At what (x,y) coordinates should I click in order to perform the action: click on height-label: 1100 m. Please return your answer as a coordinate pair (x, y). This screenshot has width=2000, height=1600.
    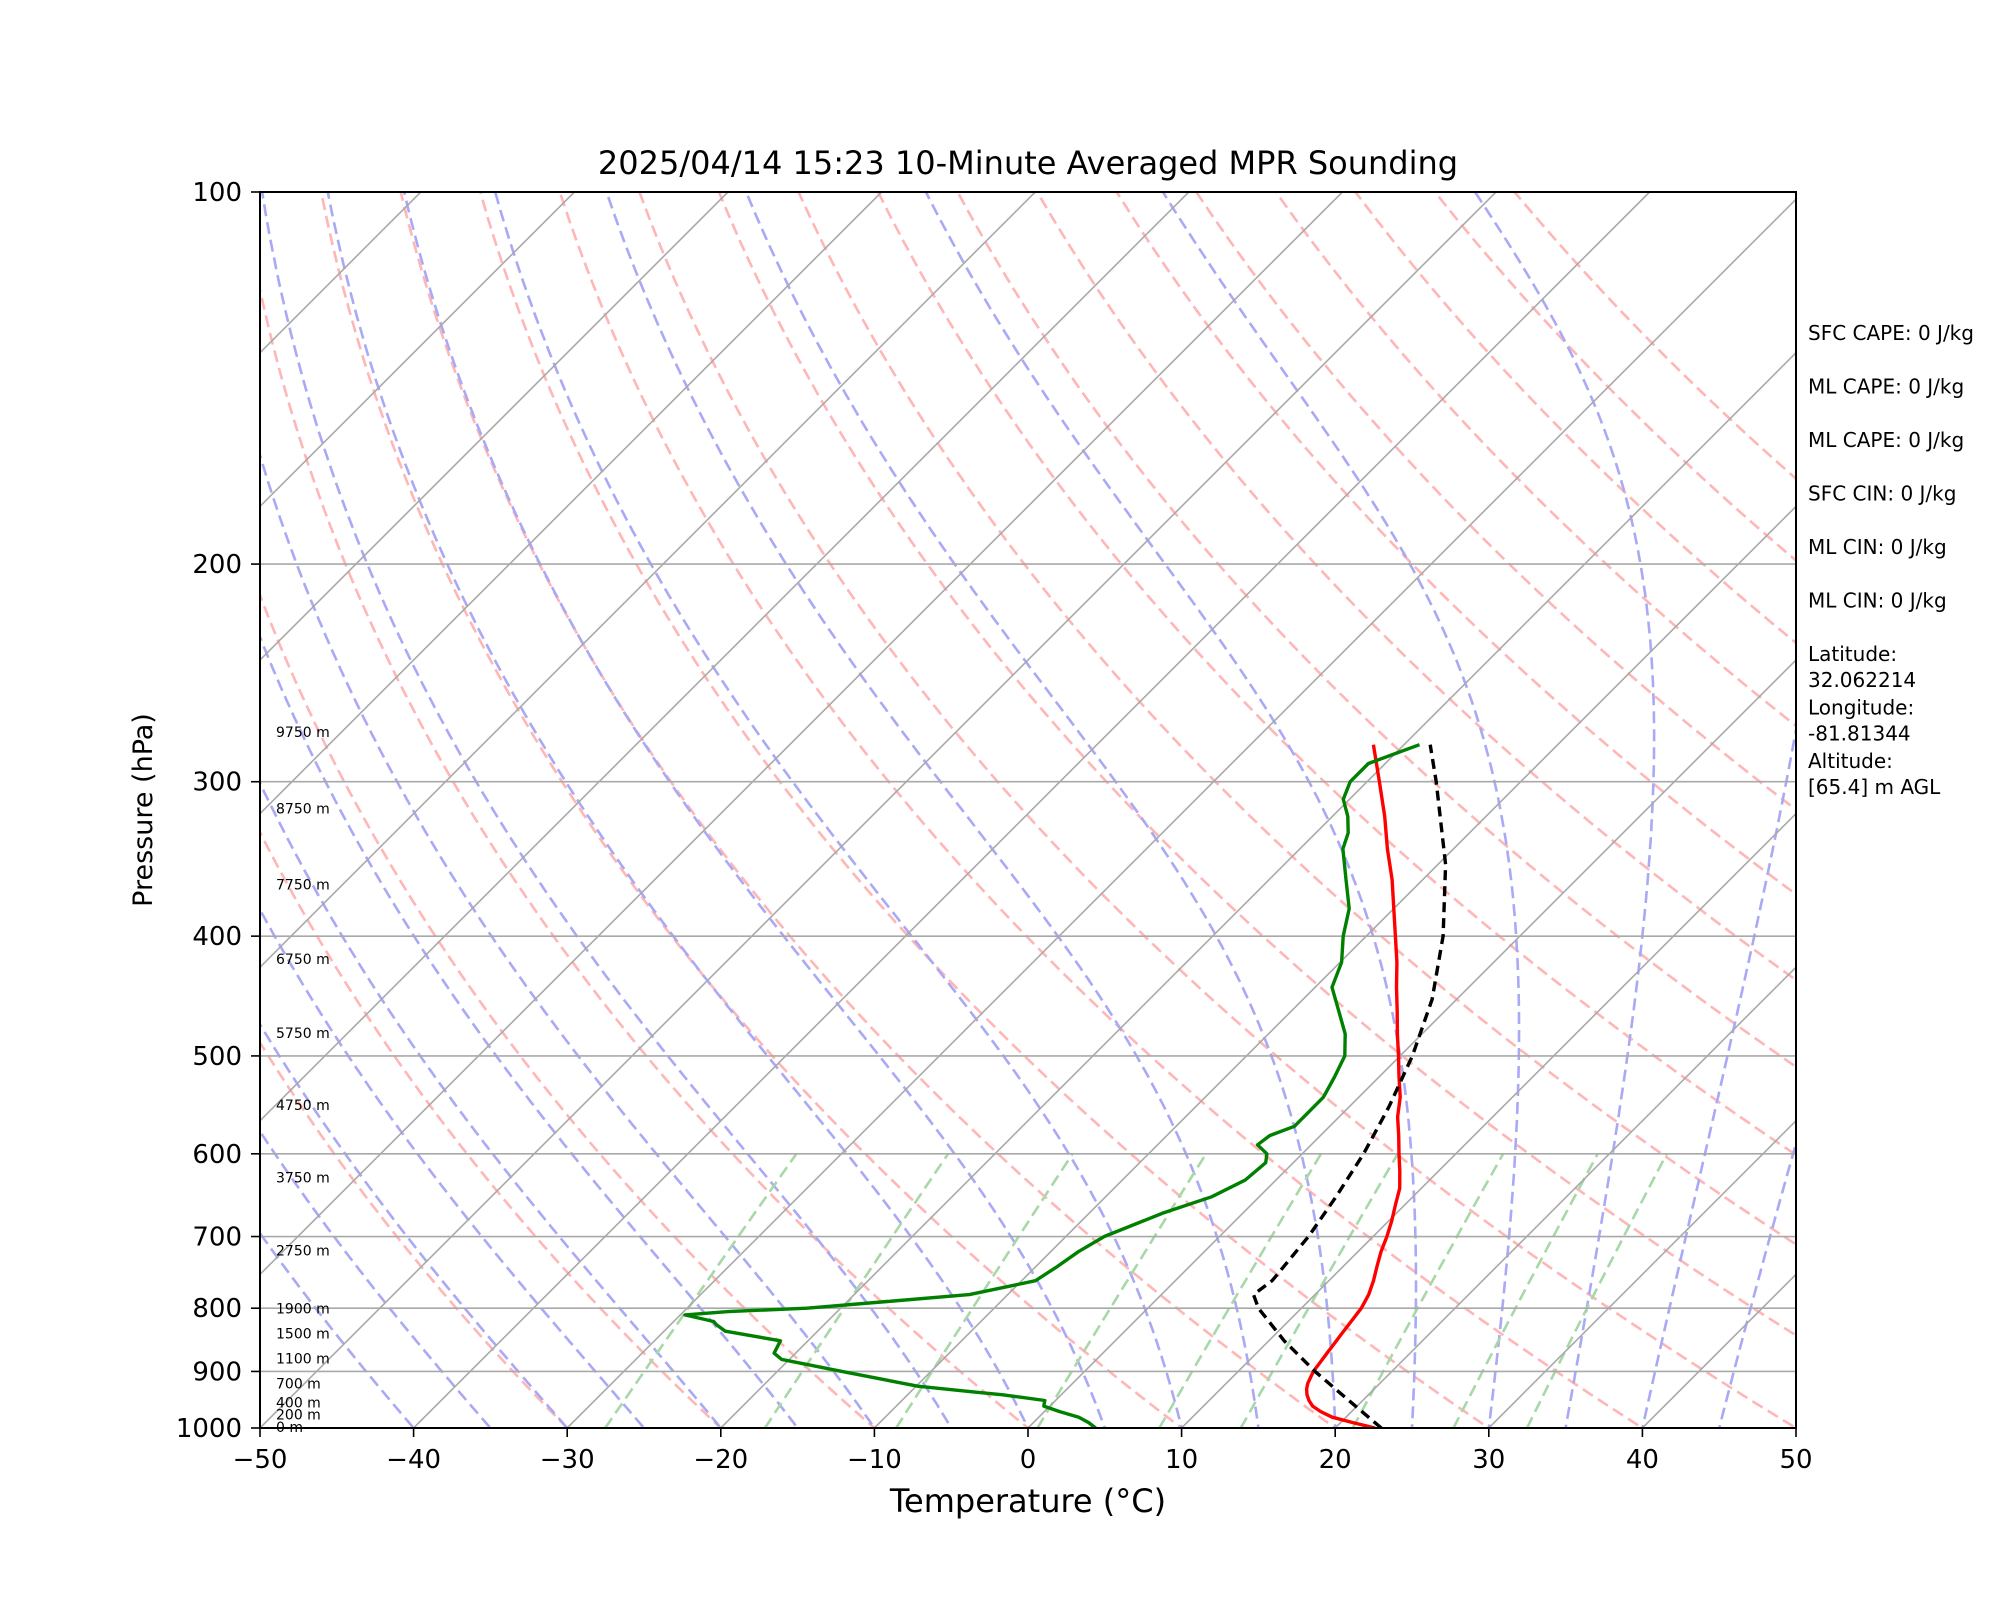
    Looking at the image, I should click on (303, 1359).